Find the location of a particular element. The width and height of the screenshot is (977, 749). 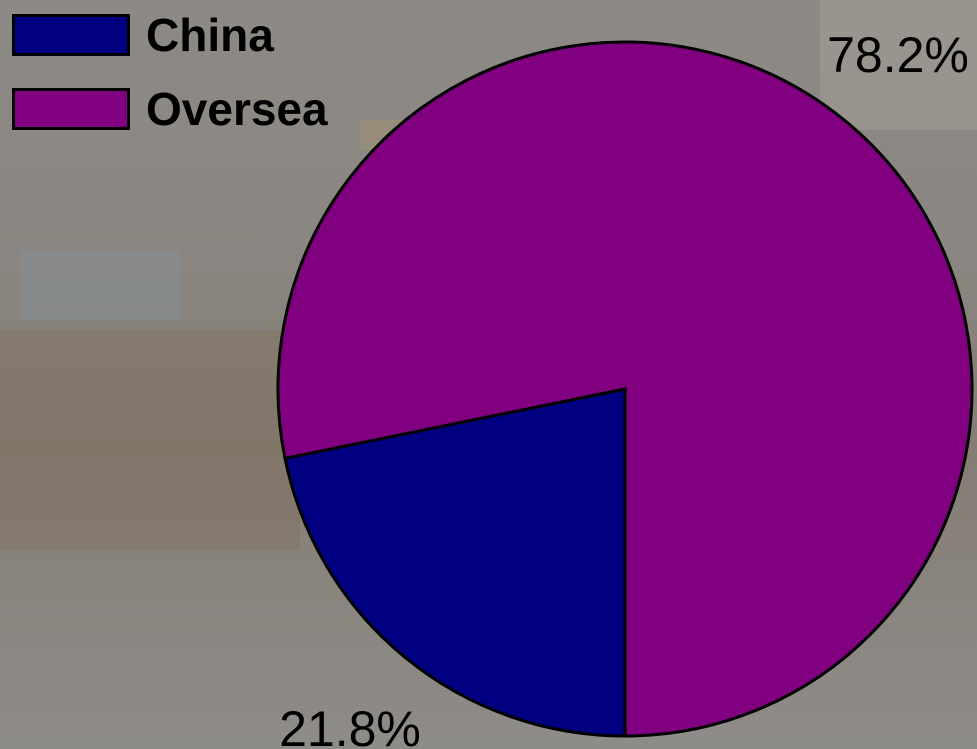

legend-item-china: China is located at coordinates (170, 35).